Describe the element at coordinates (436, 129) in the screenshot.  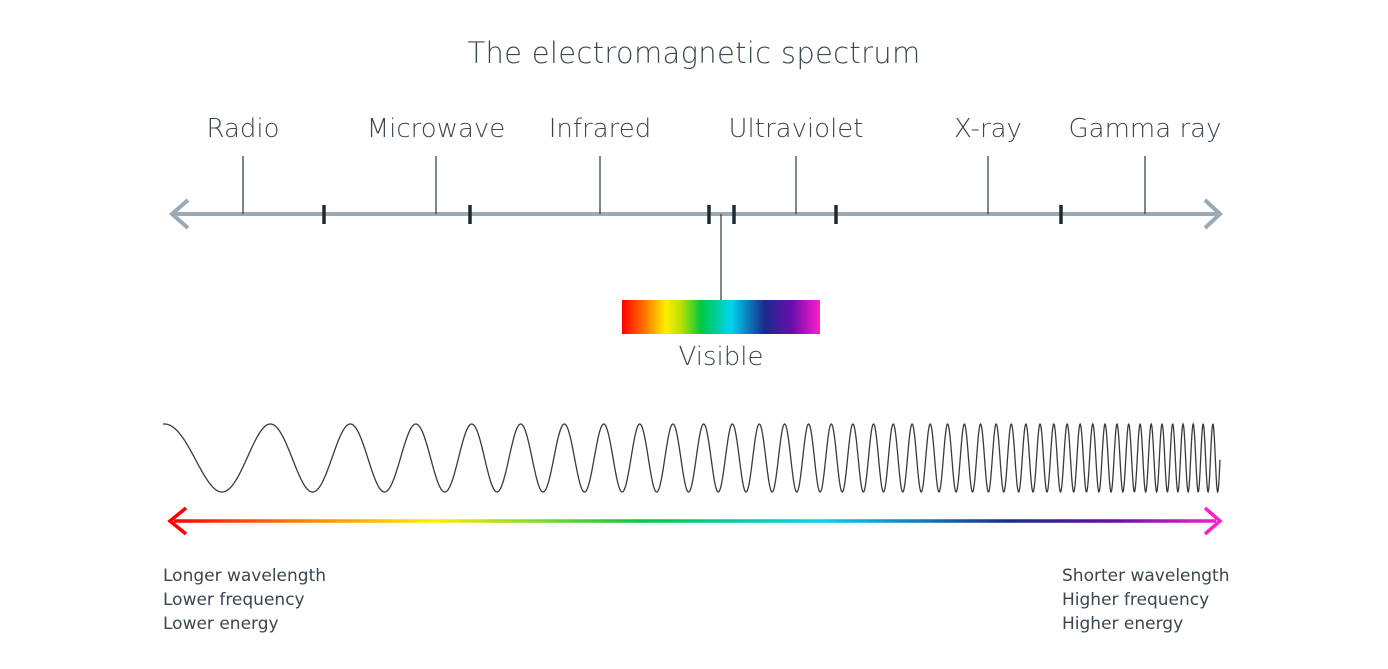
I see `band-label-microwave: Microwave` at that location.